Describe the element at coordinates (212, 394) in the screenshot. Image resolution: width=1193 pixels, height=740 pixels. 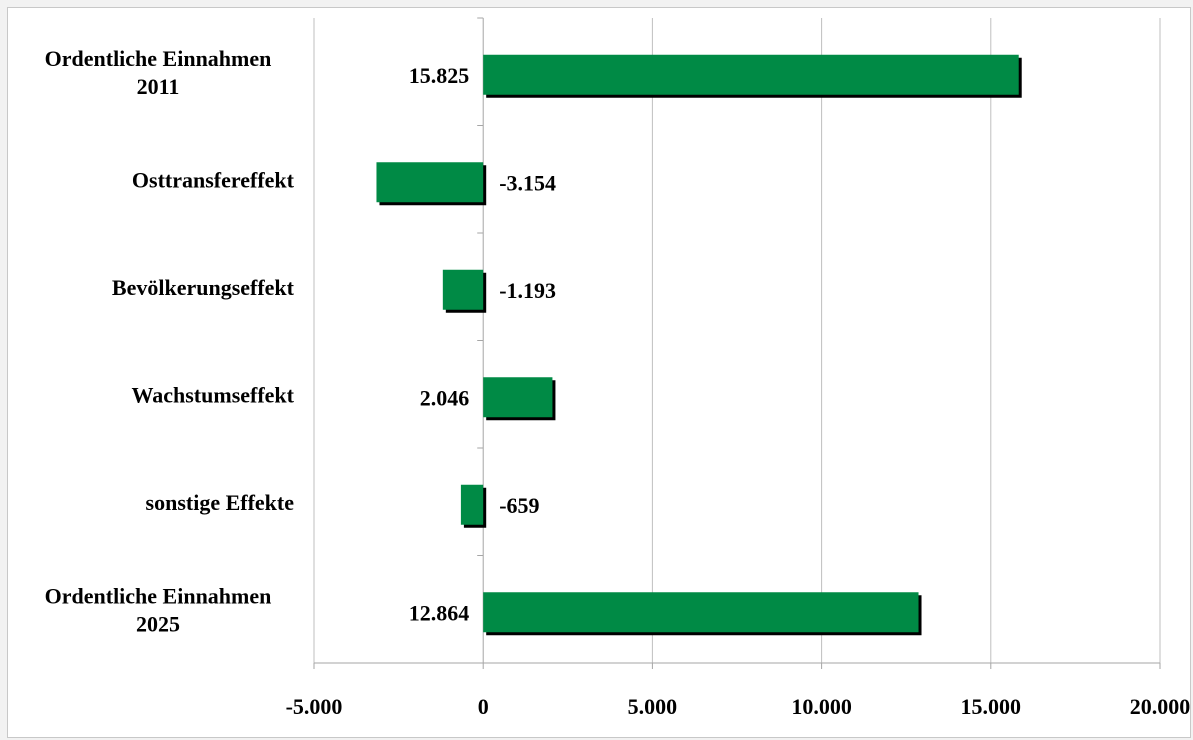
I see `category-label-3-0: Wachstumseffekt` at that location.